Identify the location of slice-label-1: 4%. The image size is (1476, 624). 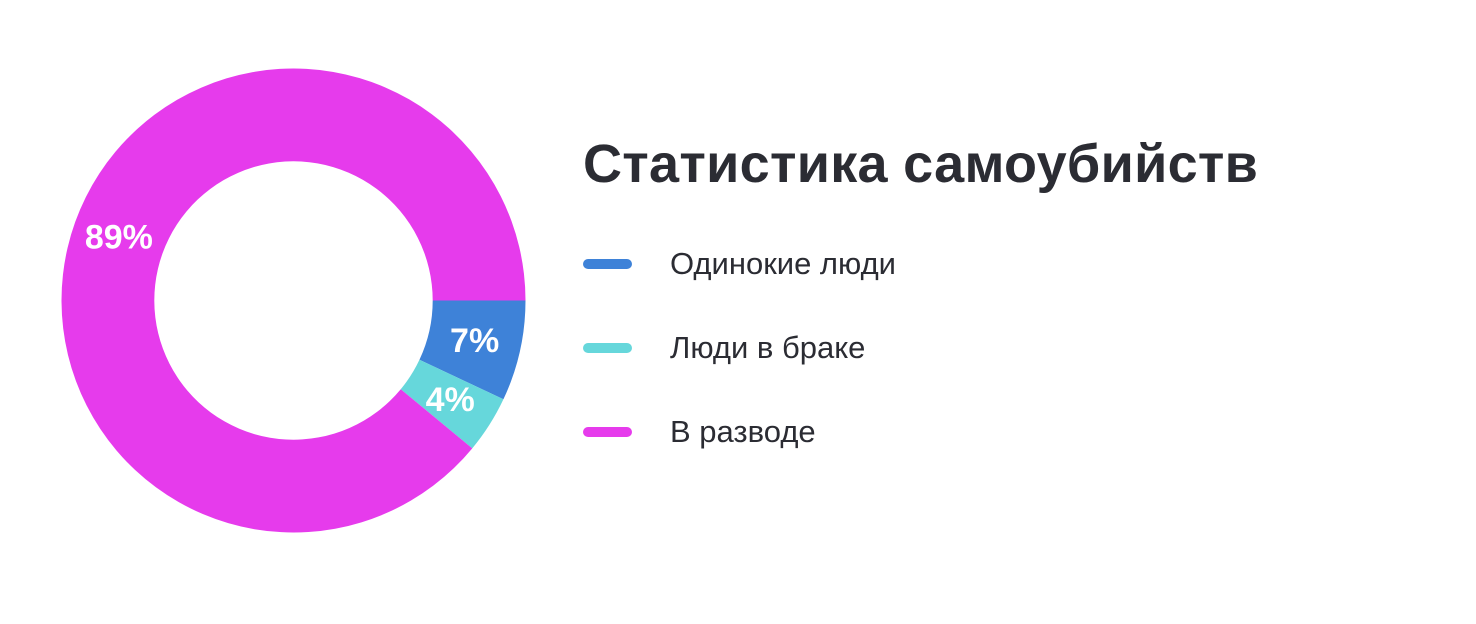
(450, 400).